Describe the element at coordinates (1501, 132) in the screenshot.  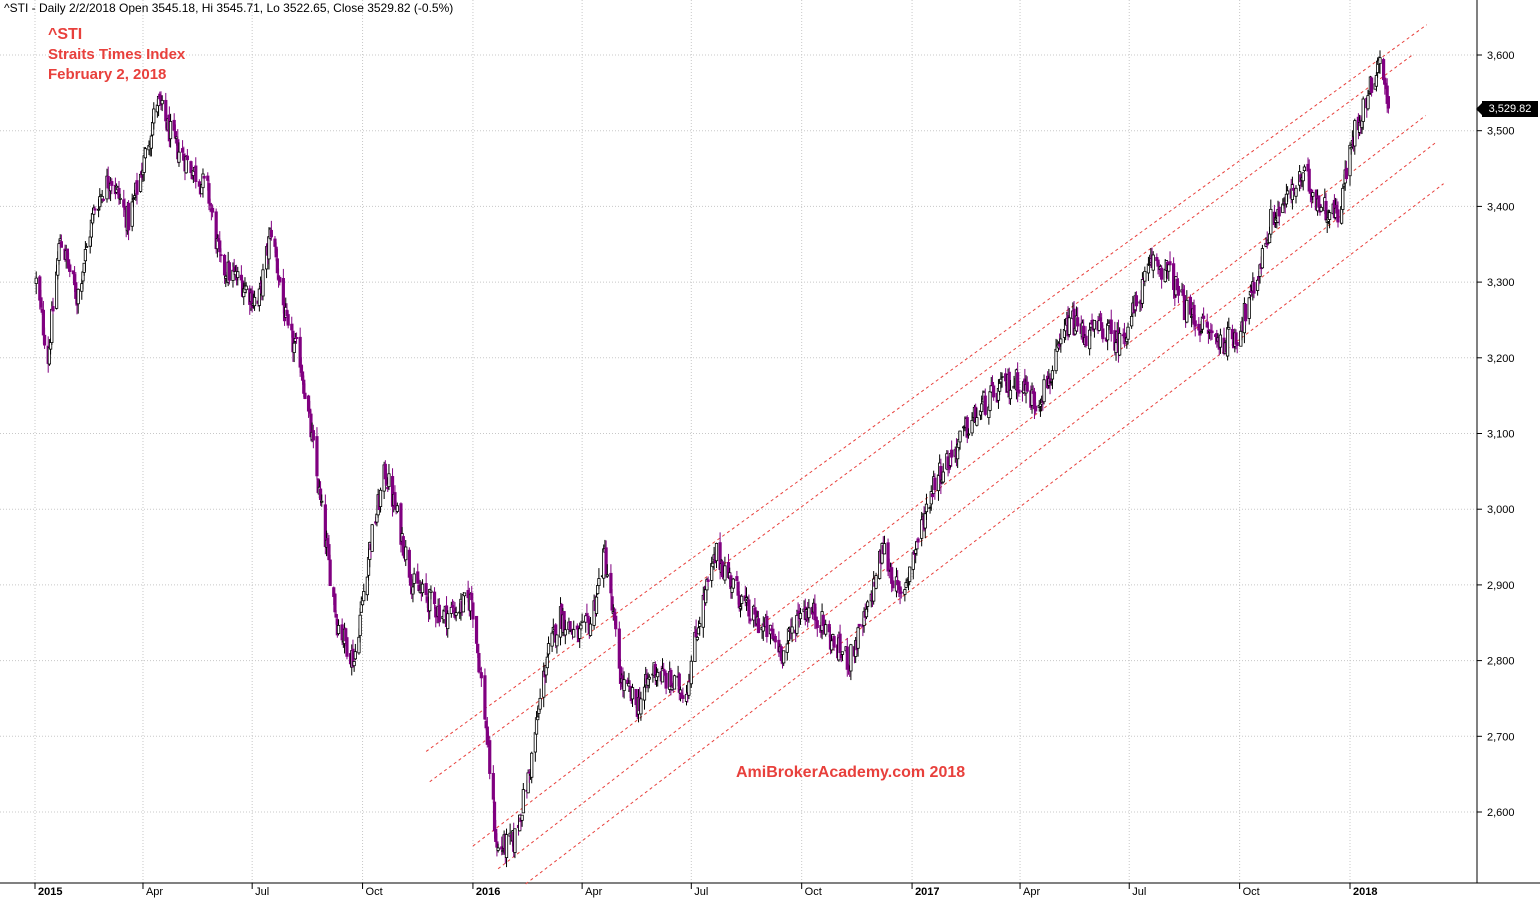
I see `y-tick-label: 3,500` at that location.